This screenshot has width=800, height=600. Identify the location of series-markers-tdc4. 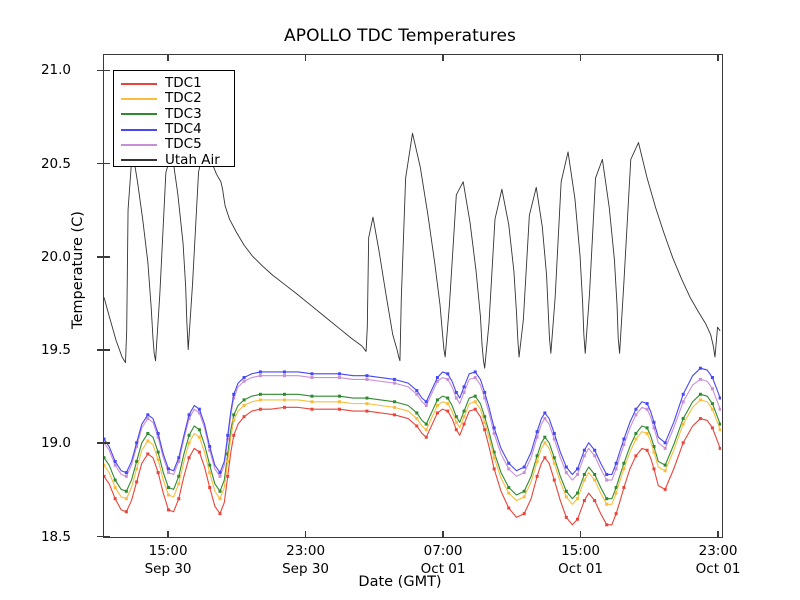
(412, 421).